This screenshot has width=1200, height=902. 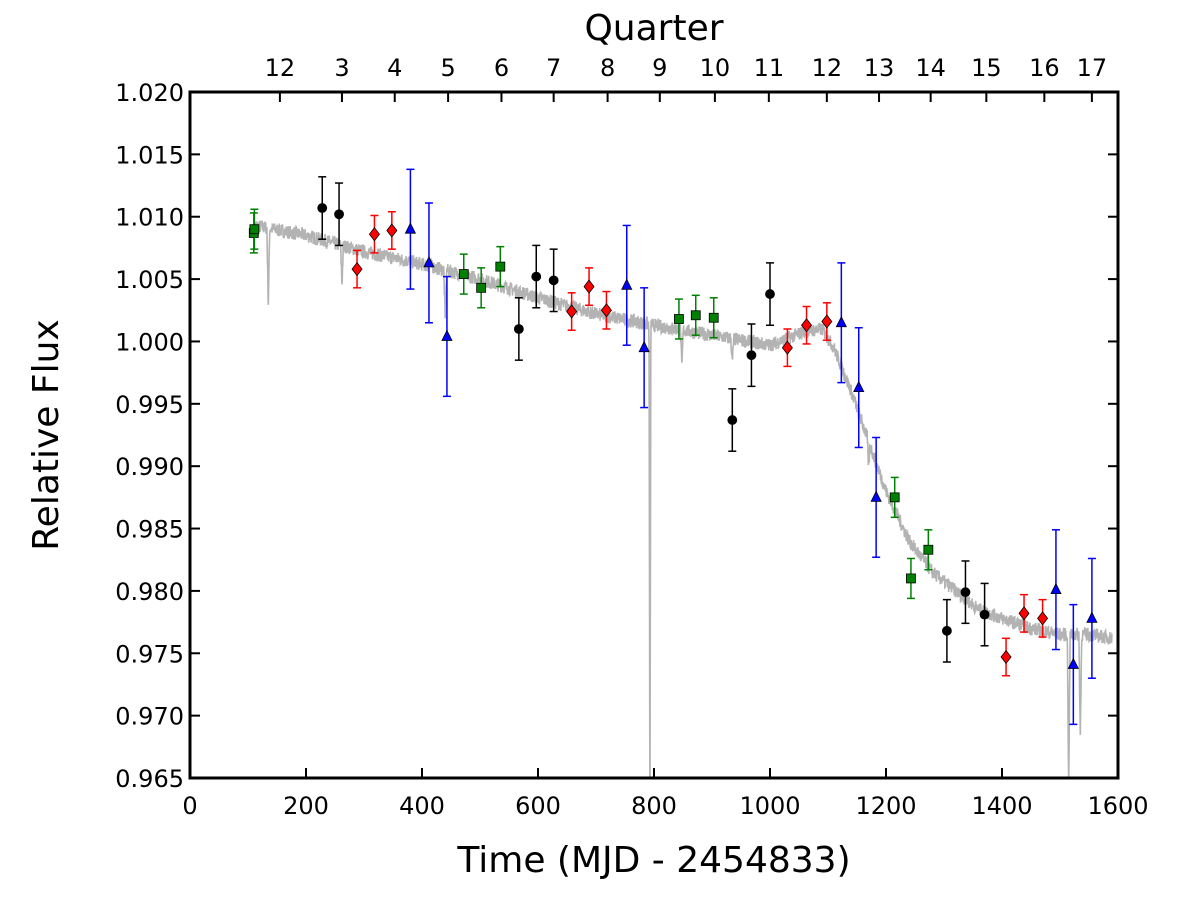 What do you see at coordinates (149, 779) in the screenshot?
I see `y-tick-label: 0.965` at bounding box center [149, 779].